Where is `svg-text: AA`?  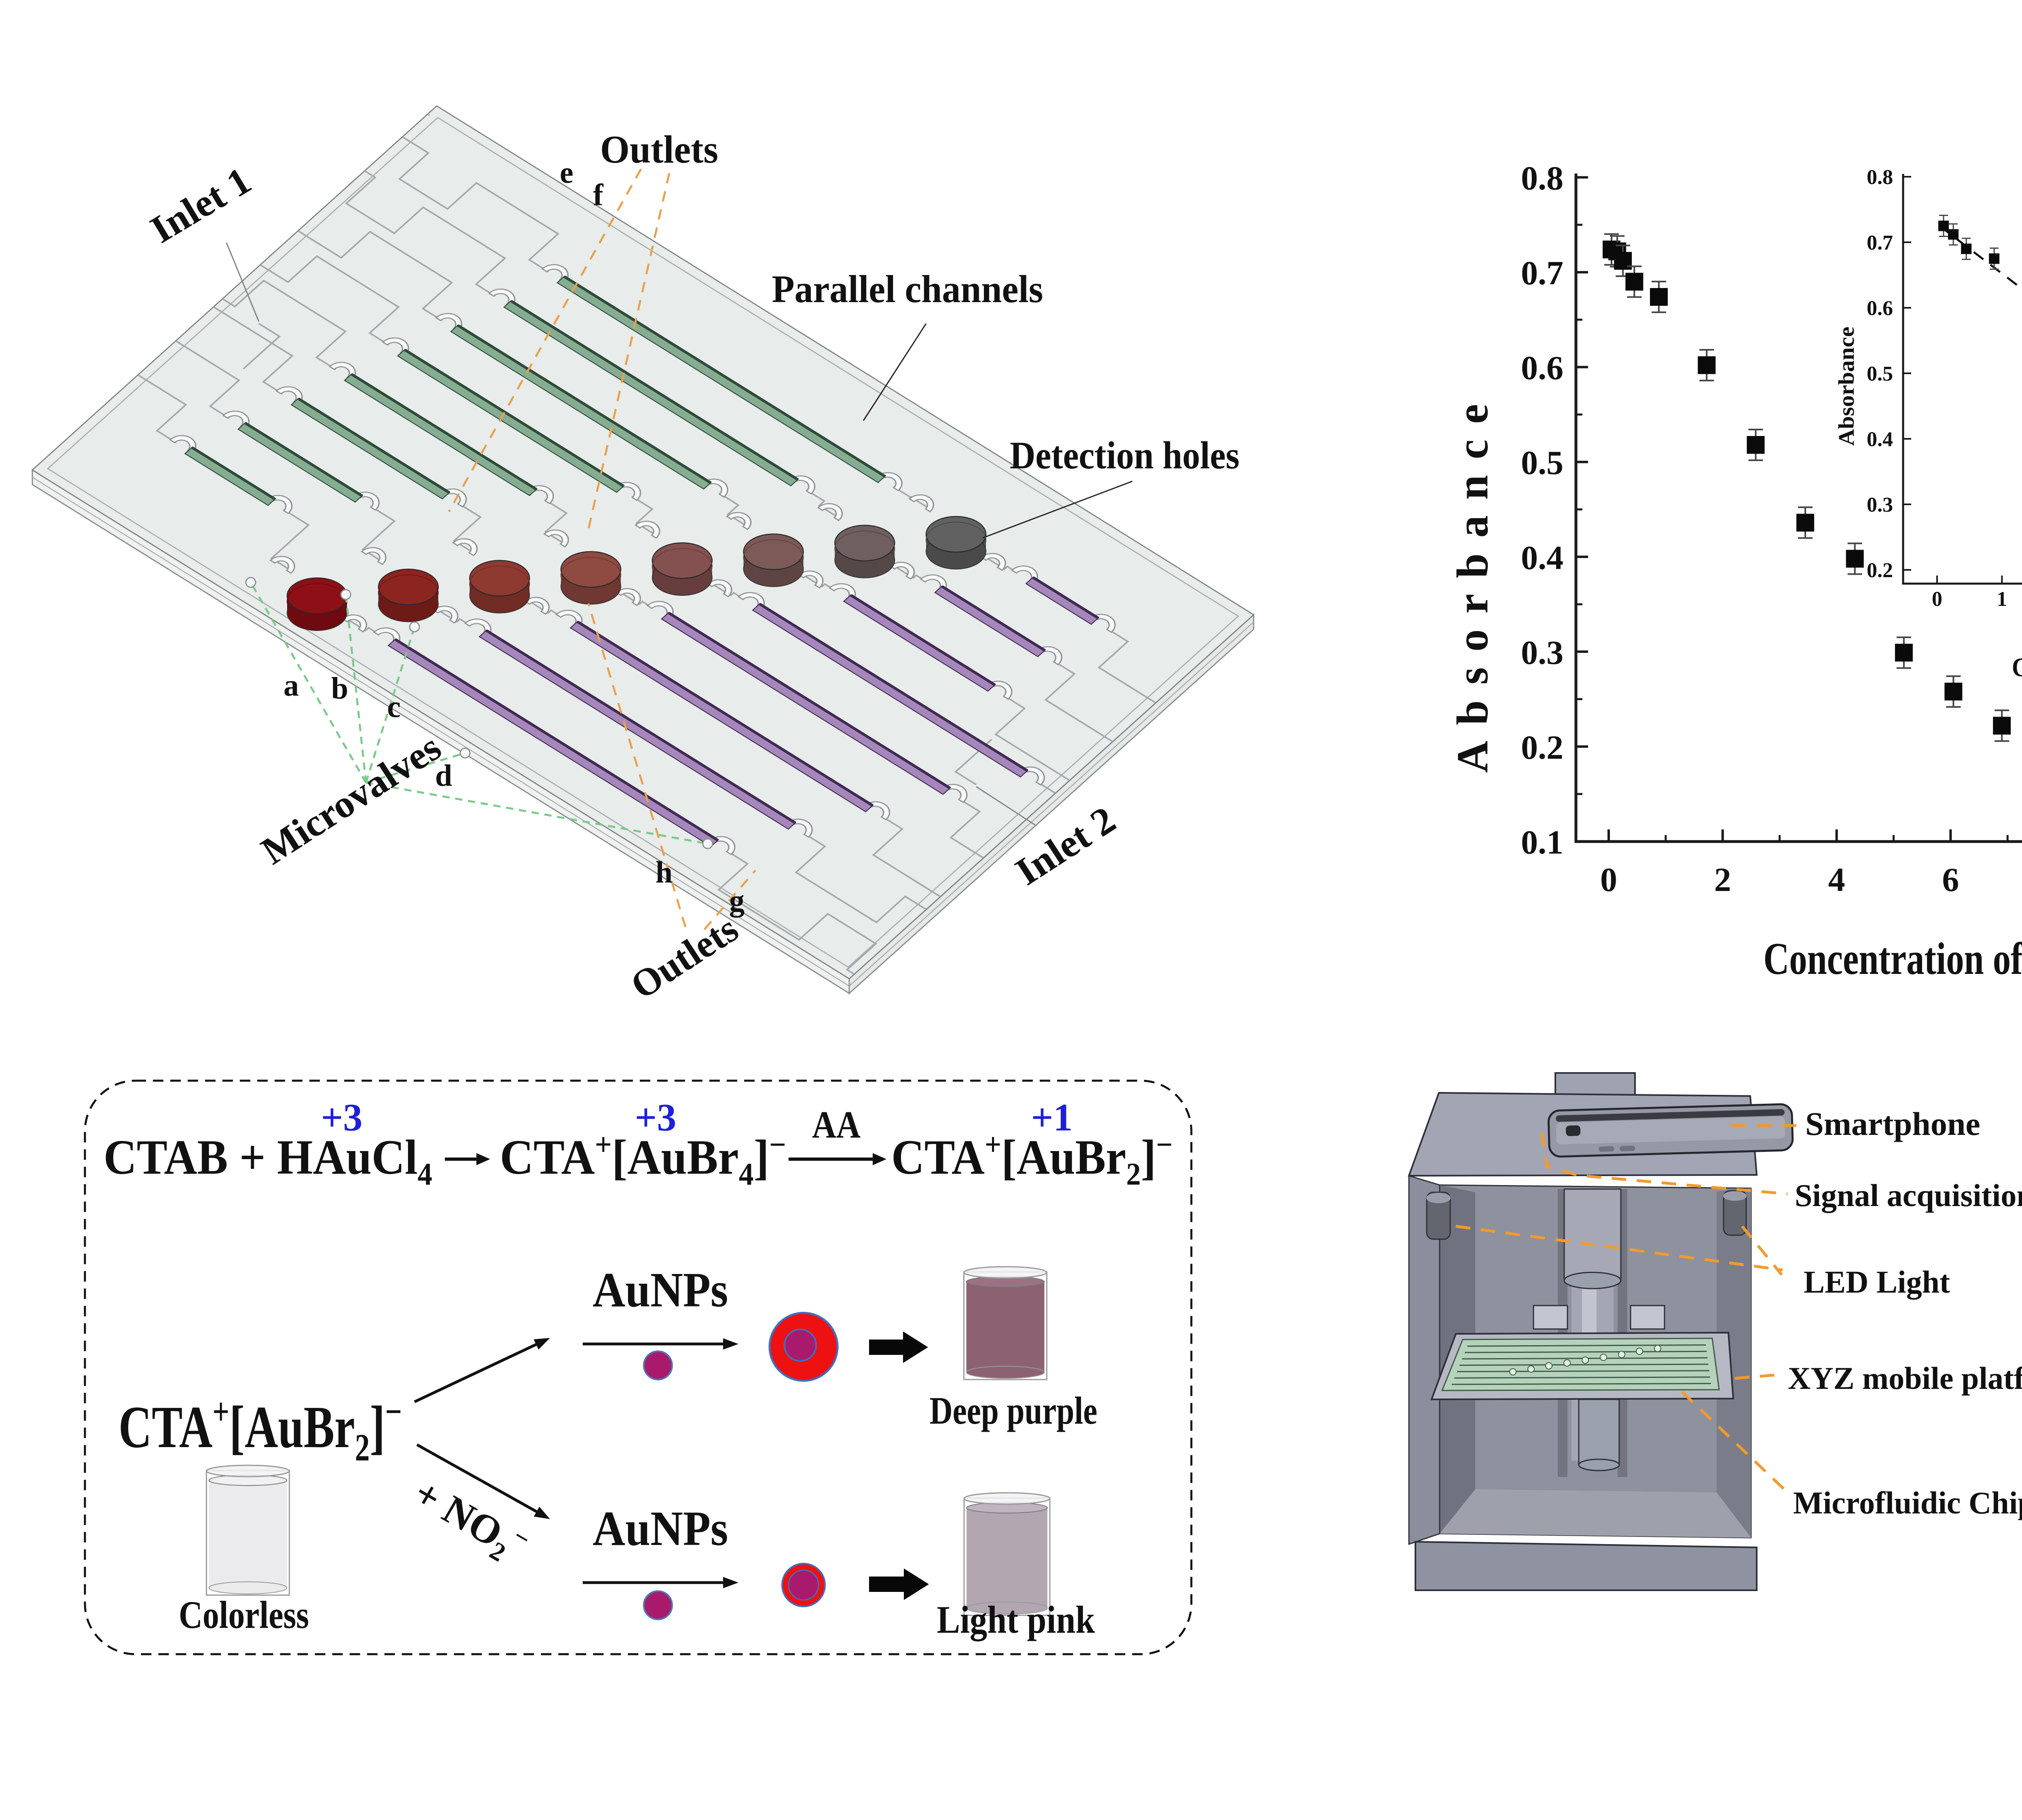 svg-text: AA is located at coordinates (836, 1124).